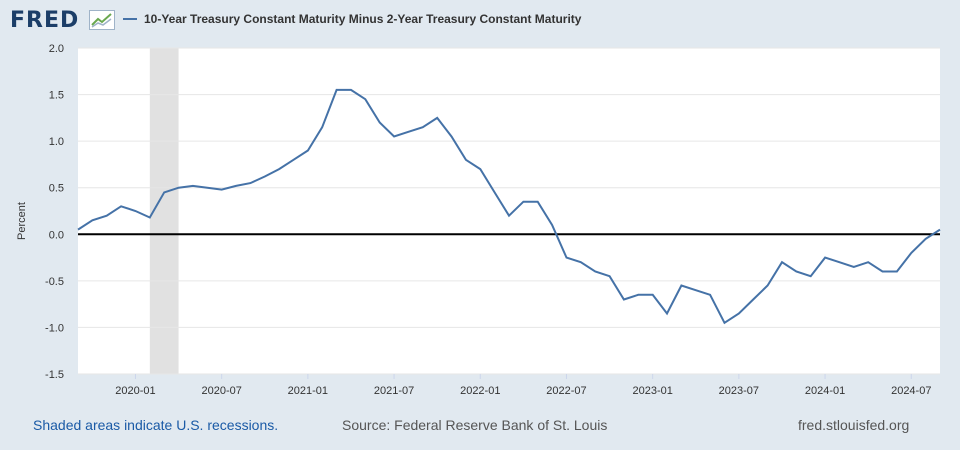 The width and height of the screenshot is (960, 450). What do you see at coordinates (308, 391) in the screenshot?
I see `x-tick-label: 2021-01` at bounding box center [308, 391].